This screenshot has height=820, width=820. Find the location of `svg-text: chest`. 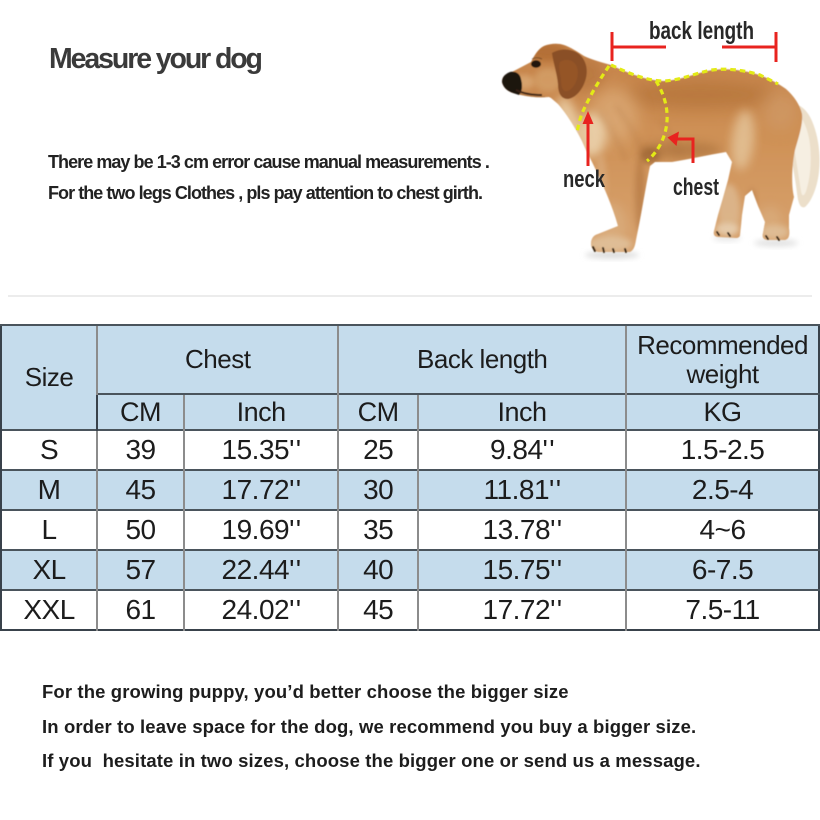

svg-text: chest is located at coordinates (696, 187).